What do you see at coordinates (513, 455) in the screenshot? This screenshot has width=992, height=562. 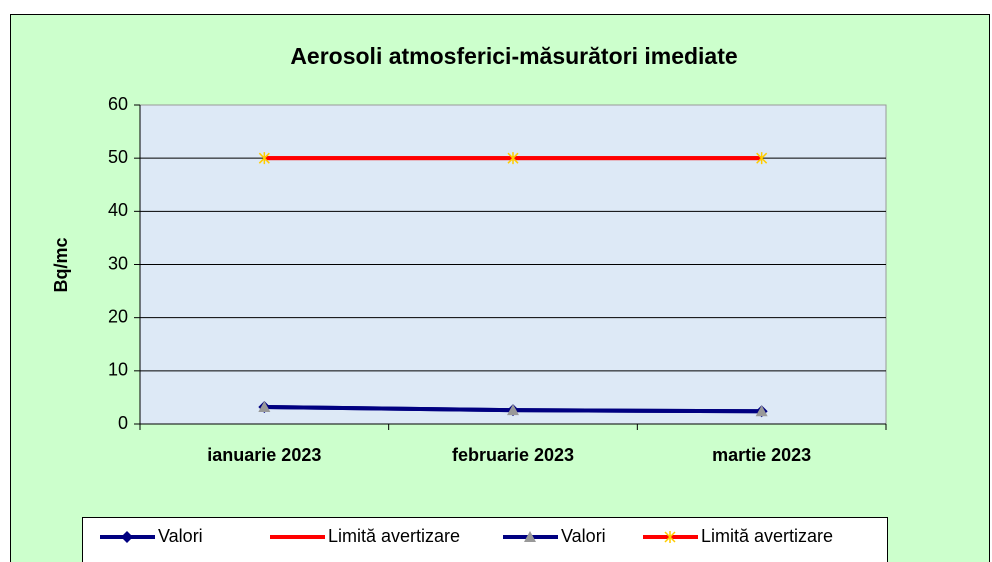 I see `x-tick-label: februarie 2023` at bounding box center [513, 455].